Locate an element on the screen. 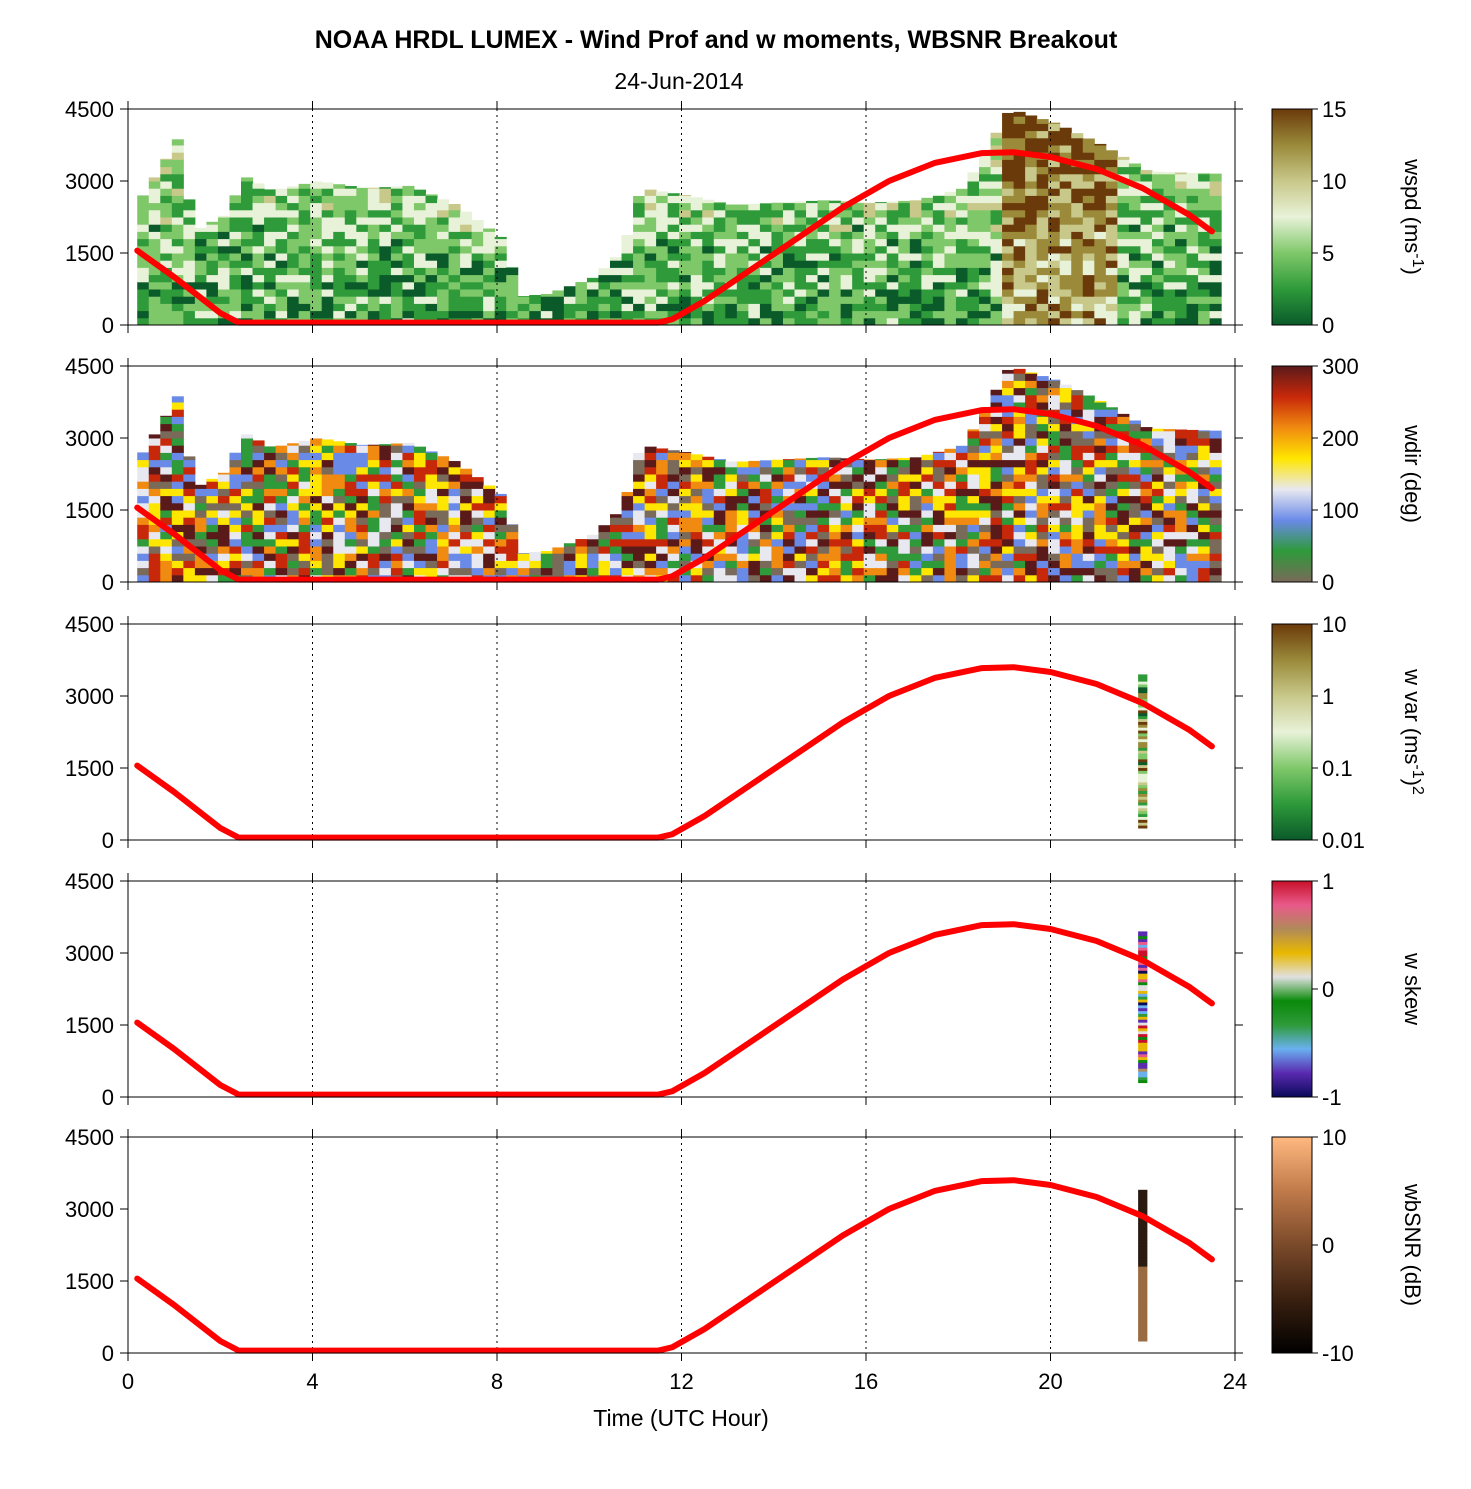  y-tick-label: 3000 is located at coordinates (89, 953).